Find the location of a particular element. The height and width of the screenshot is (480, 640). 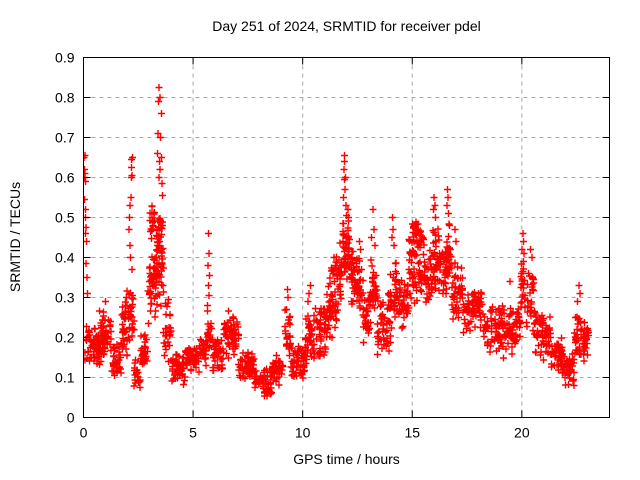

y-tick-label: 0.5 is located at coordinates (65, 218).